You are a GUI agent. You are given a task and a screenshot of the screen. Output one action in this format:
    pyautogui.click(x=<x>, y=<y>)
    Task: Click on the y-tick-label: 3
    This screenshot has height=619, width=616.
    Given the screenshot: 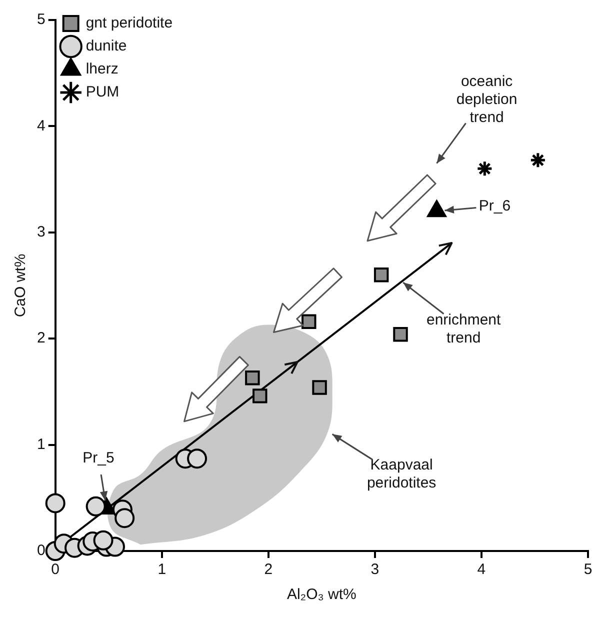 What is the action you would take?
    pyautogui.click(x=41, y=232)
    